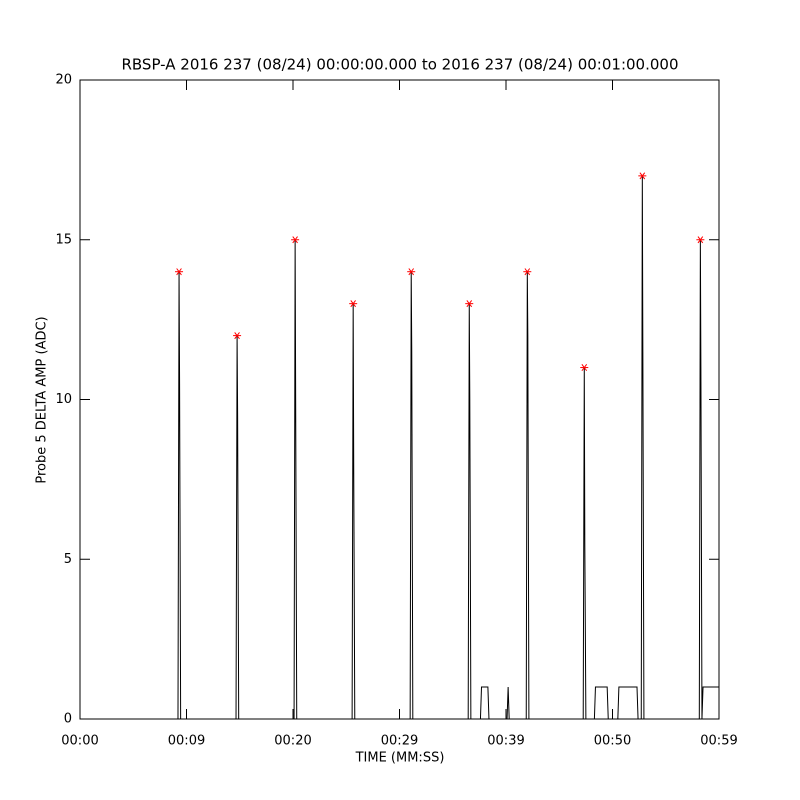  Describe the element at coordinates (63, 239) in the screenshot. I see `y-tick-label: 15` at that location.